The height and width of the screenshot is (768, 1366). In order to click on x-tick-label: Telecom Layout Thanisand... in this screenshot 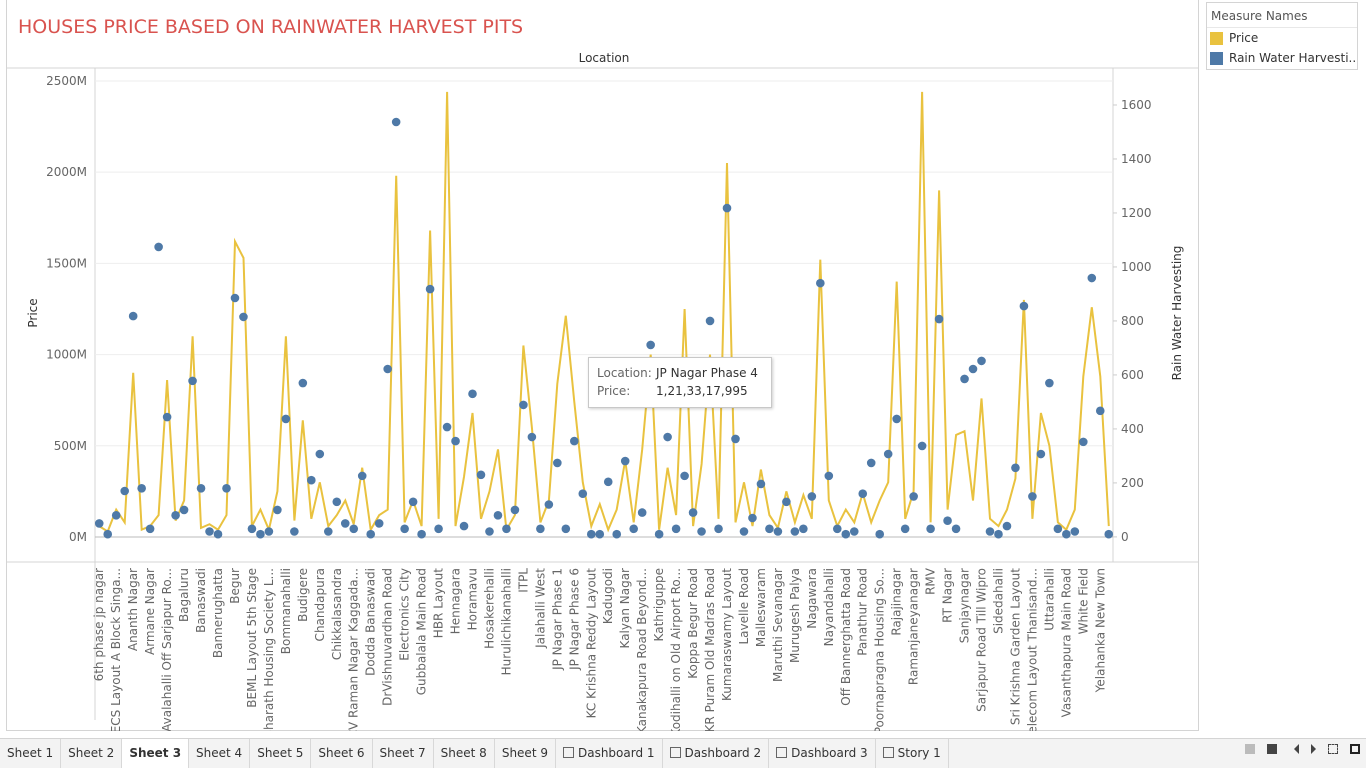, I will do `click(1032, 649)`.